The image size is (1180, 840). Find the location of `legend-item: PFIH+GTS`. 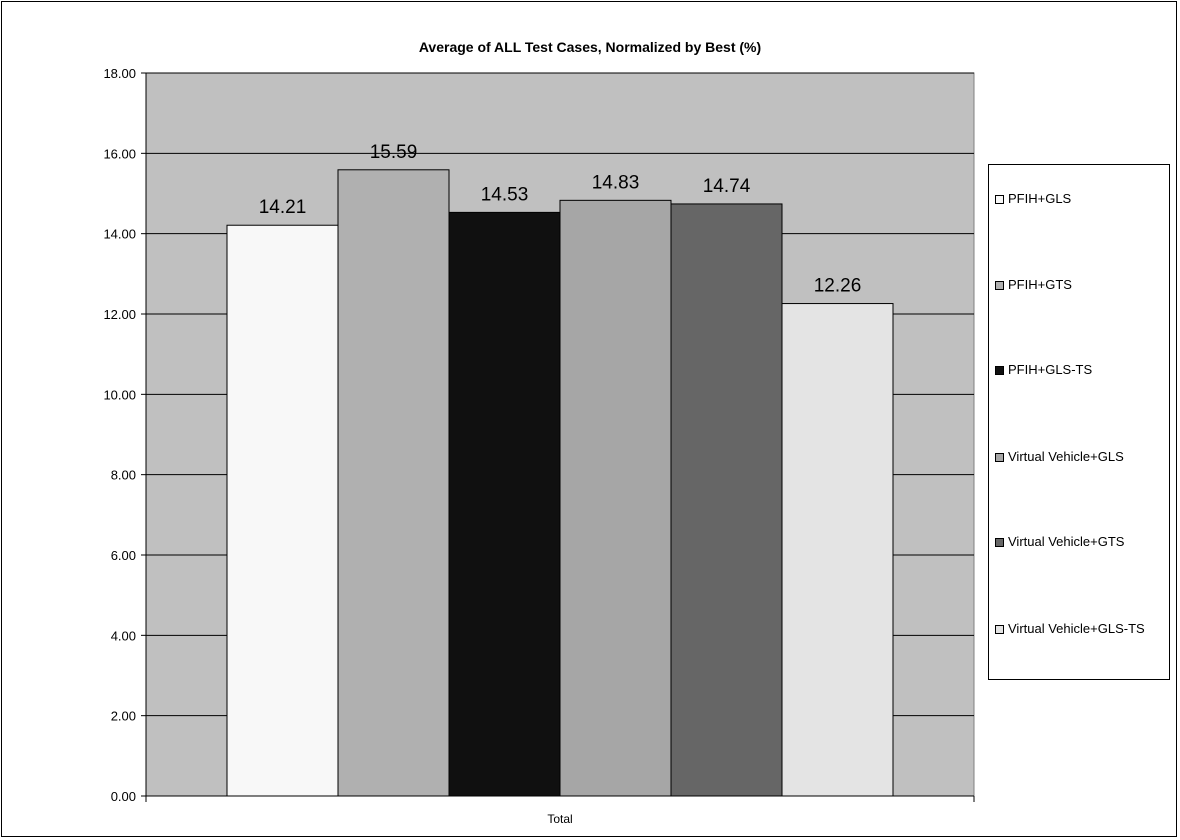

legend-item: PFIH+GTS is located at coordinates (1080, 285).